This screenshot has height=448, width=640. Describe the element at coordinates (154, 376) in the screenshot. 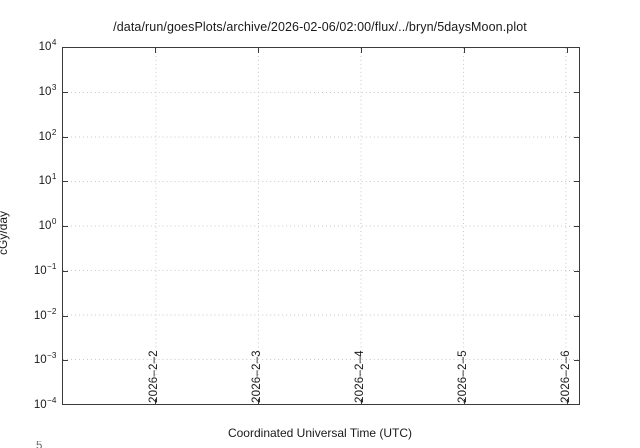

I see `x-axis-tick-label: 2026–2–2` at that location.